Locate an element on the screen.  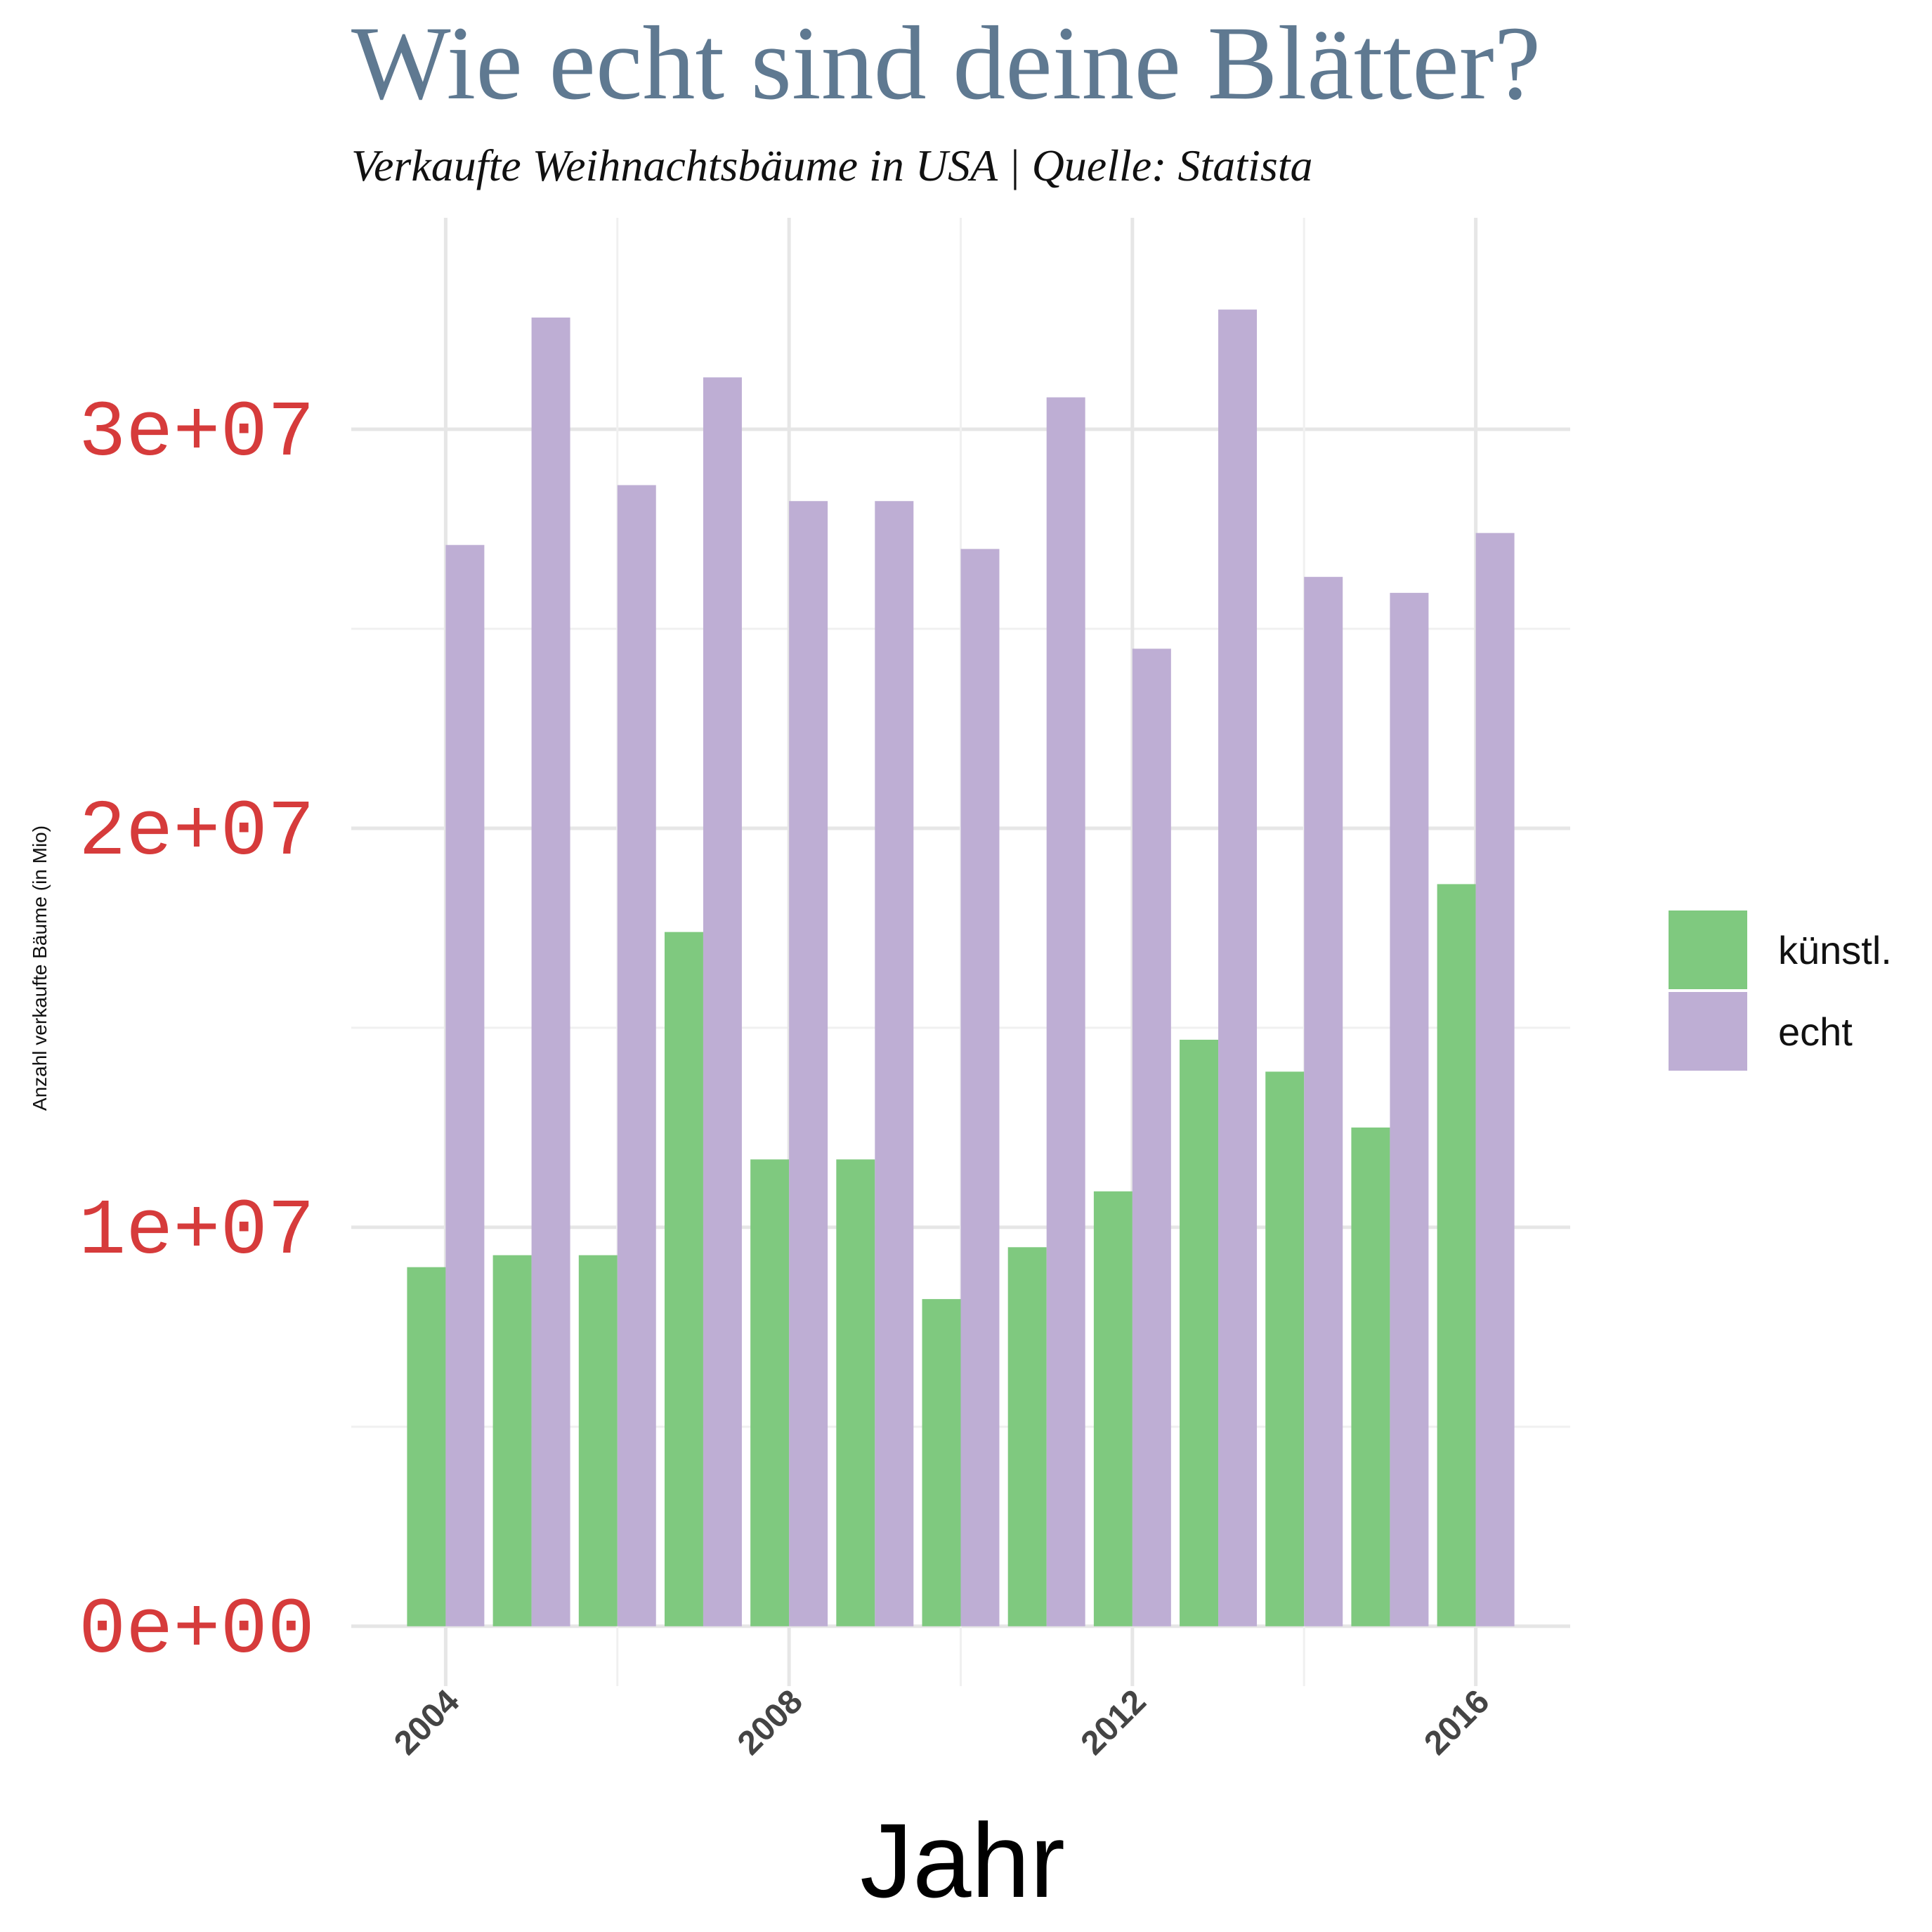
bar-echt-2009 is located at coordinates (895, 1063).